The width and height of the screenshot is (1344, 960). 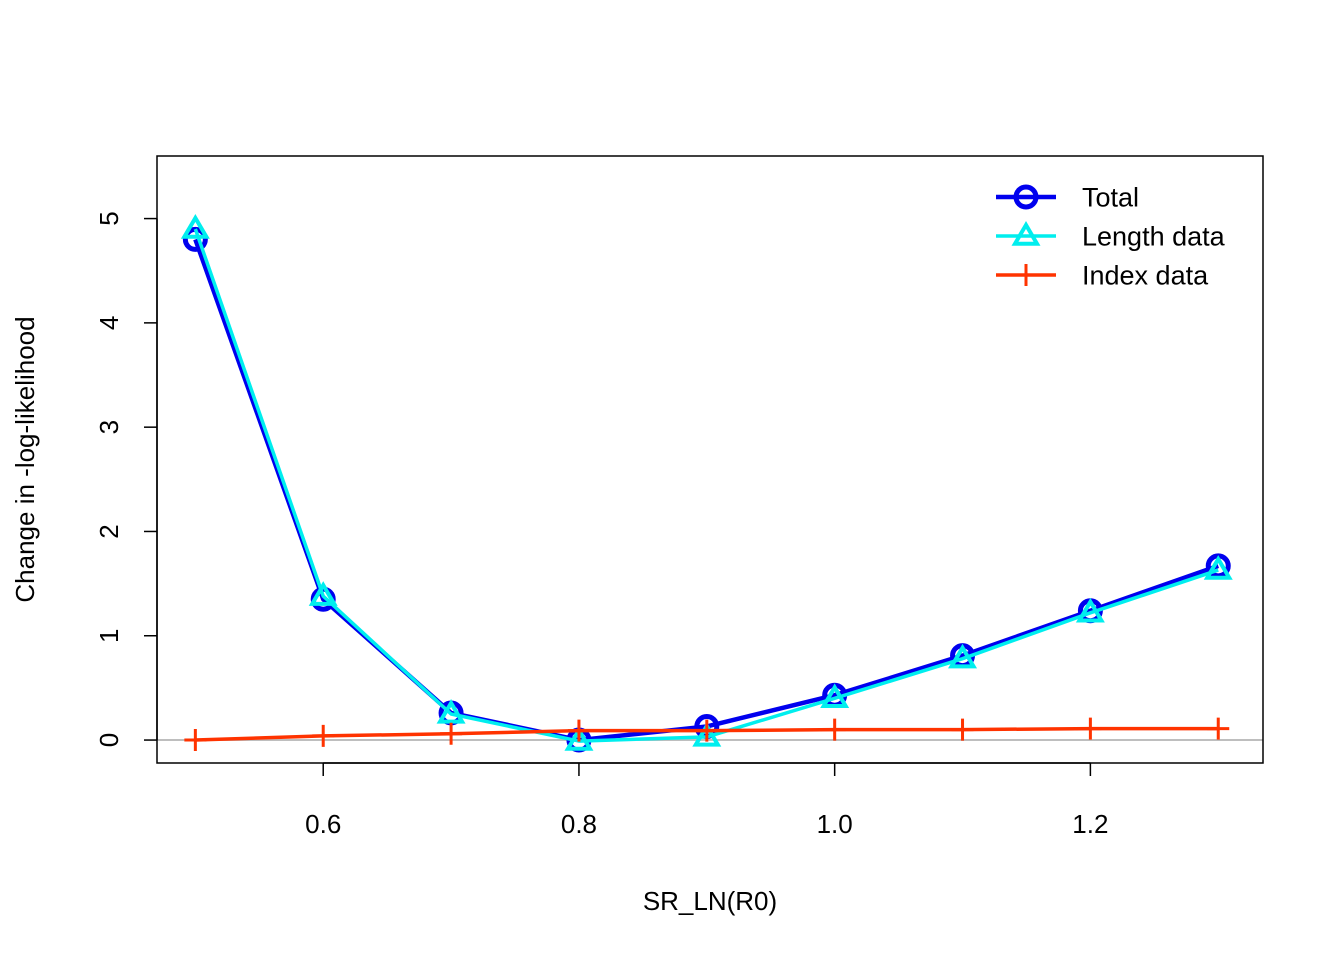 What do you see at coordinates (1110, 197) in the screenshot?
I see `legend-label: Total` at bounding box center [1110, 197].